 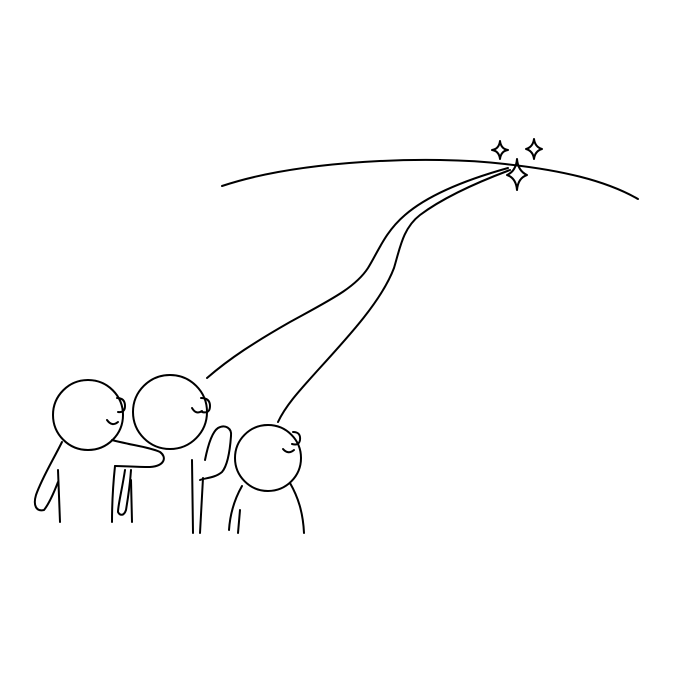 I want to click on person-middle-ear, so click(x=205, y=405).